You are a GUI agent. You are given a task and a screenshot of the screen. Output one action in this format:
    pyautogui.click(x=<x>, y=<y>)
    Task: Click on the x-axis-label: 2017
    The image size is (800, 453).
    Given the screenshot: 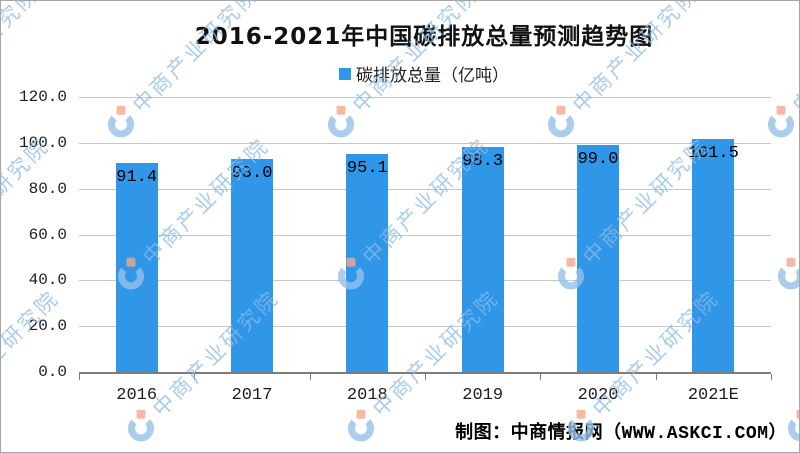 What is the action you would take?
    pyautogui.click(x=252, y=395)
    